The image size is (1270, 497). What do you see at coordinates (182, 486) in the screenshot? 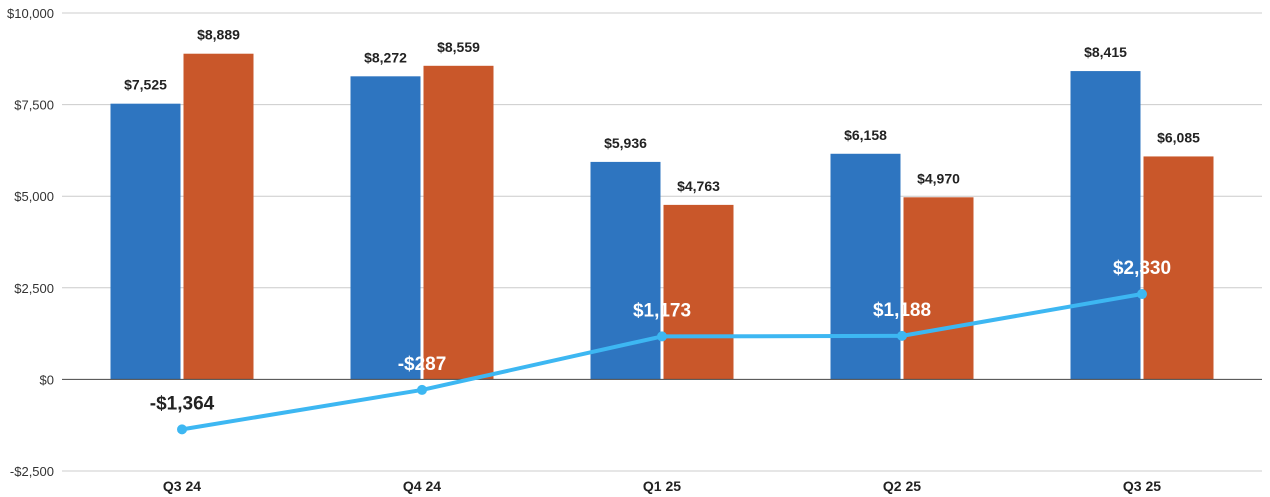
I see `x-tick-label: Q3 24` at bounding box center [182, 486].